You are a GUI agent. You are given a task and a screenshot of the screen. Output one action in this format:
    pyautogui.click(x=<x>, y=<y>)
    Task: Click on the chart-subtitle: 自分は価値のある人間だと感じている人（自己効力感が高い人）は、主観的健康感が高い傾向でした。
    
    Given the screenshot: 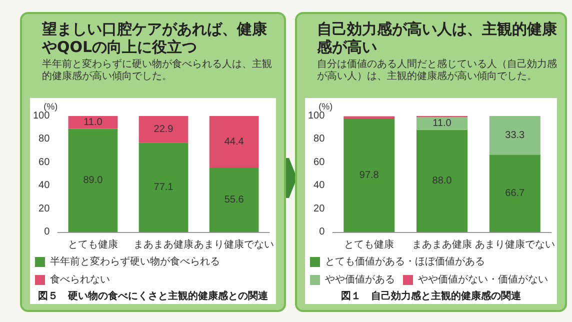 What is the action you would take?
    pyautogui.click(x=437, y=71)
    